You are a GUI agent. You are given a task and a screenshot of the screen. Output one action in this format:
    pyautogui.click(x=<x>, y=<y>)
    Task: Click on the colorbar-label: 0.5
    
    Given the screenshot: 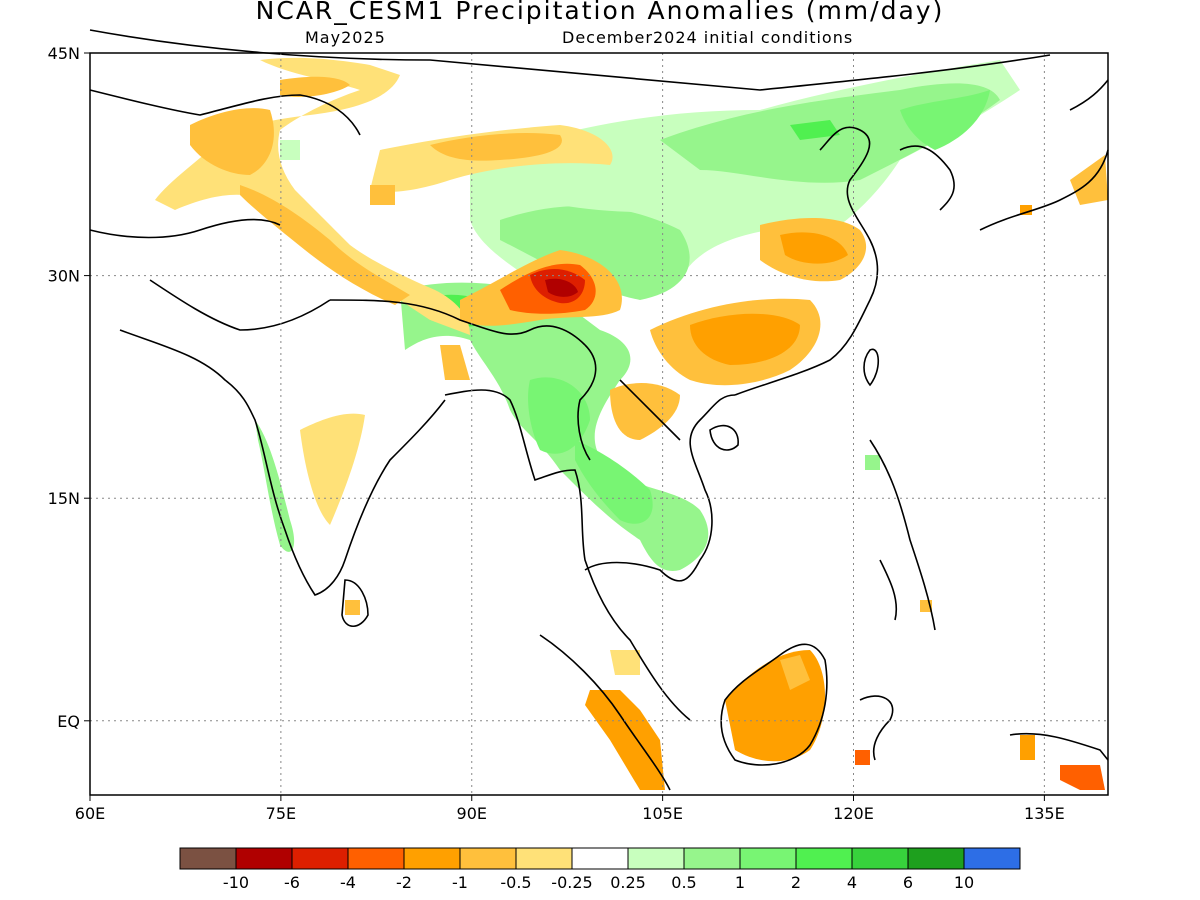 What is the action you would take?
    pyautogui.click(x=683, y=882)
    